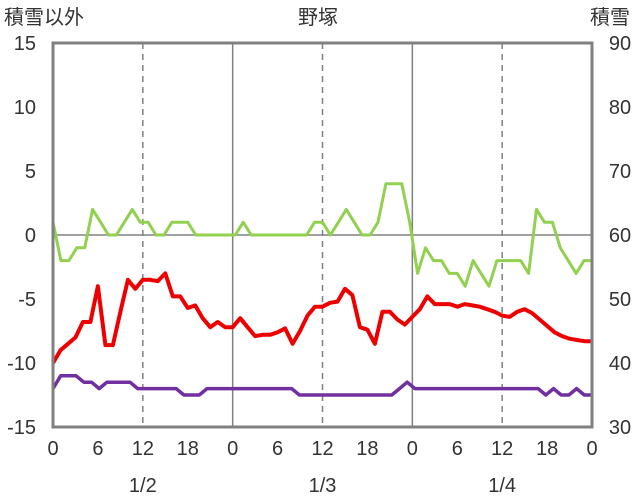 This screenshot has height=501, width=636. Describe the element at coordinates (44, 17) in the screenshot. I see `left-axis-label: 積雪以外` at that location.